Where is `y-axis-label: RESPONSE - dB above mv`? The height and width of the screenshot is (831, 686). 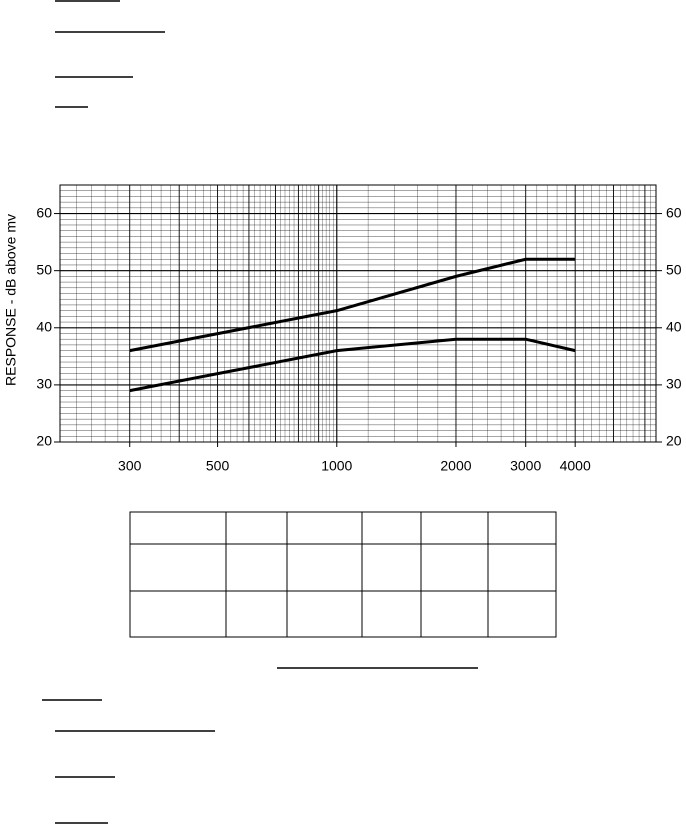
y-axis-label: RESPONSE - dB above mv is located at coordinates (11, 300).